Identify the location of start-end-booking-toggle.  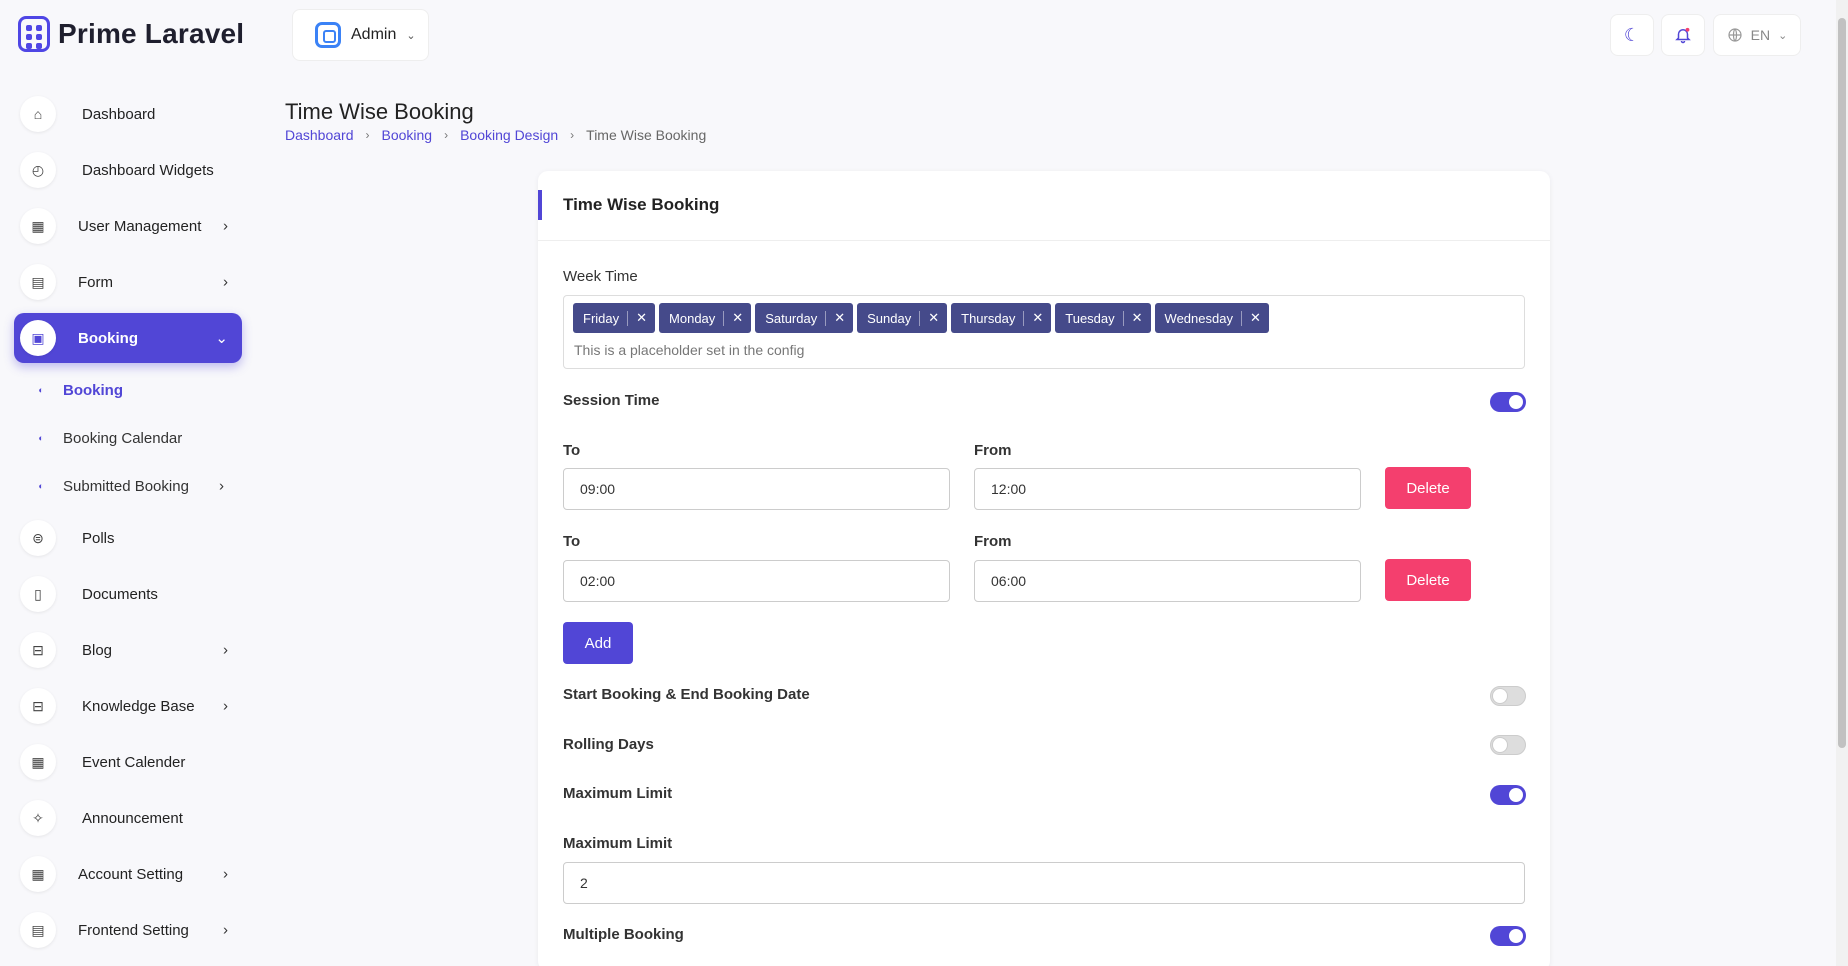
(1508, 696).